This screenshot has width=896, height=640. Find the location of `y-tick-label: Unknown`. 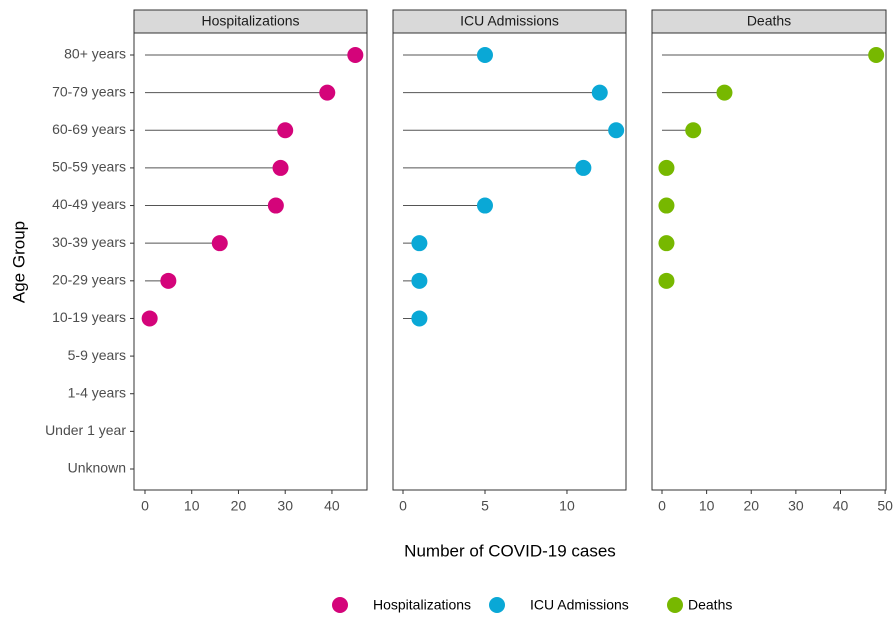

y-tick-label: Unknown is located at coordinates (97, 468).